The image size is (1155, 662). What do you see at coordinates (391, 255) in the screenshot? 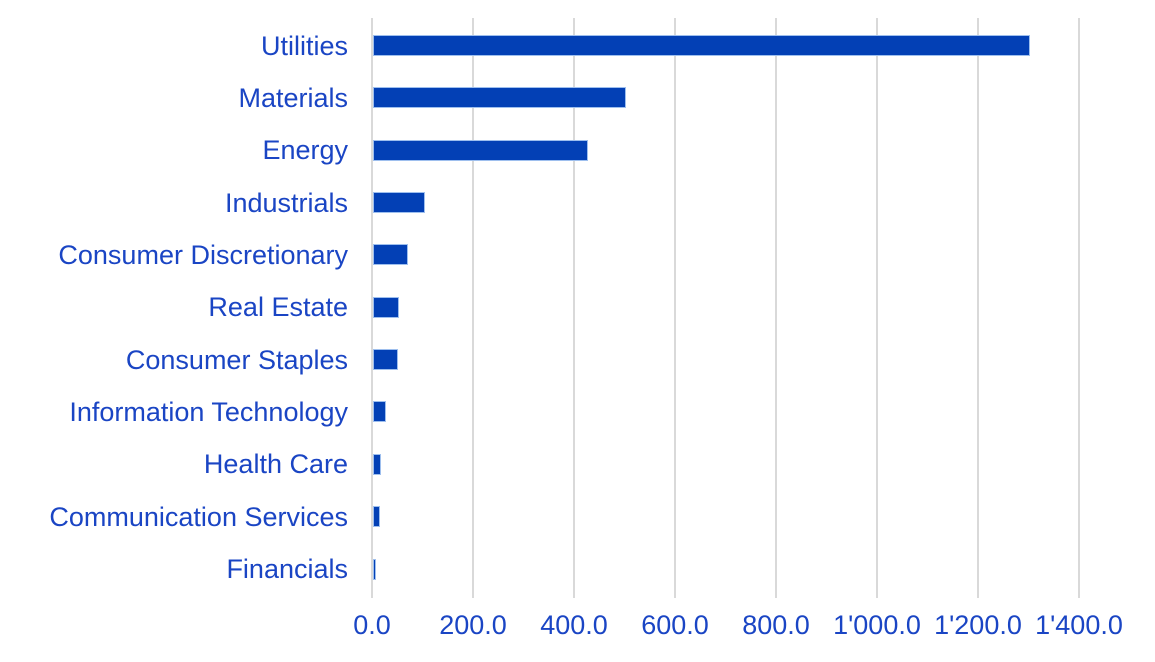
I see `bar-consumer-discretionary` at bounding box center [391, 255].